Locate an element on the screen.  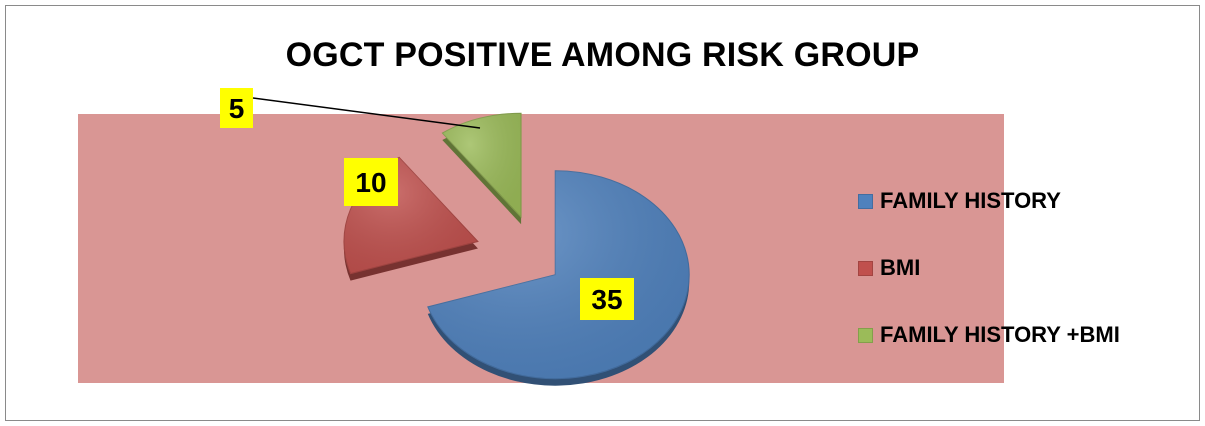
pie-slice-family-history-bmi is located at coordinates (481, 168).